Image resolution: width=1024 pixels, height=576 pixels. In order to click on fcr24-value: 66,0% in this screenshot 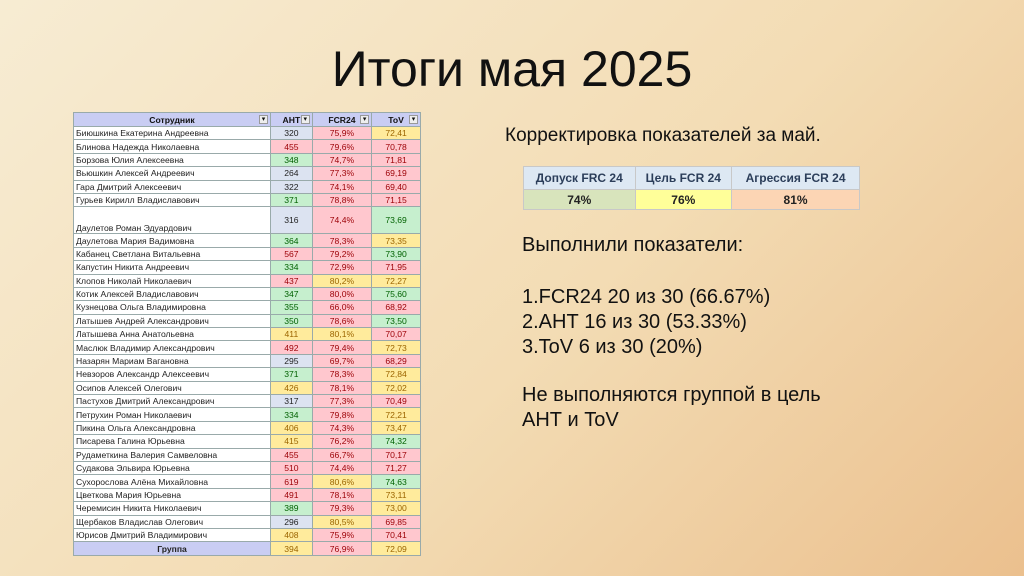, I will do `click(342, 307)`.